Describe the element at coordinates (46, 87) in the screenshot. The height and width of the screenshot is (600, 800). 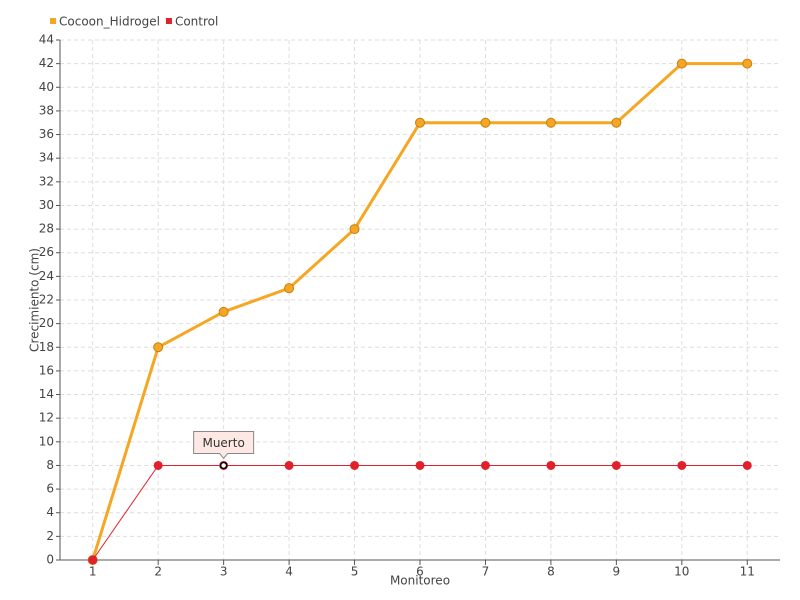
I see `y-tick-label: 40` at that location.